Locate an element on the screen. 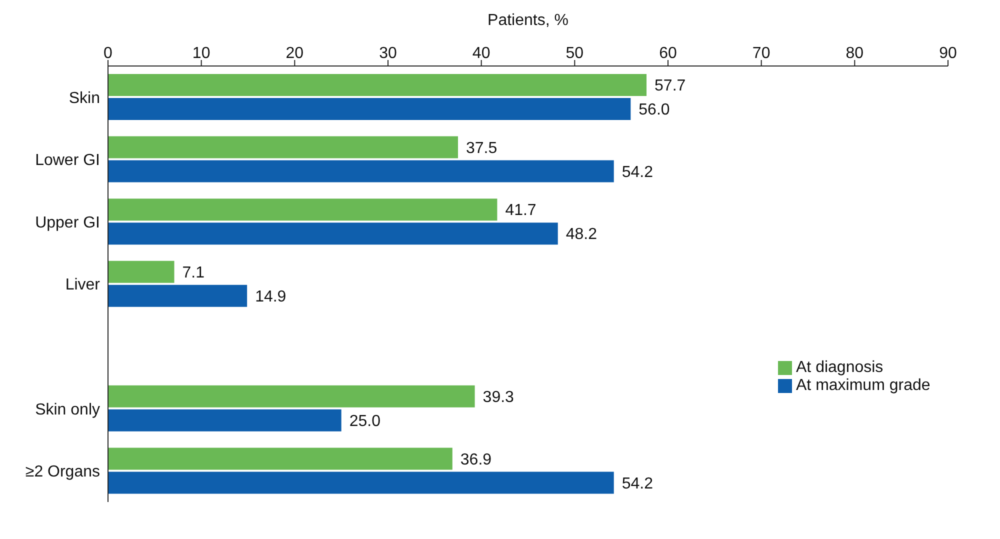  y-tick-label: Skin only is located at coordinates (67, 409).